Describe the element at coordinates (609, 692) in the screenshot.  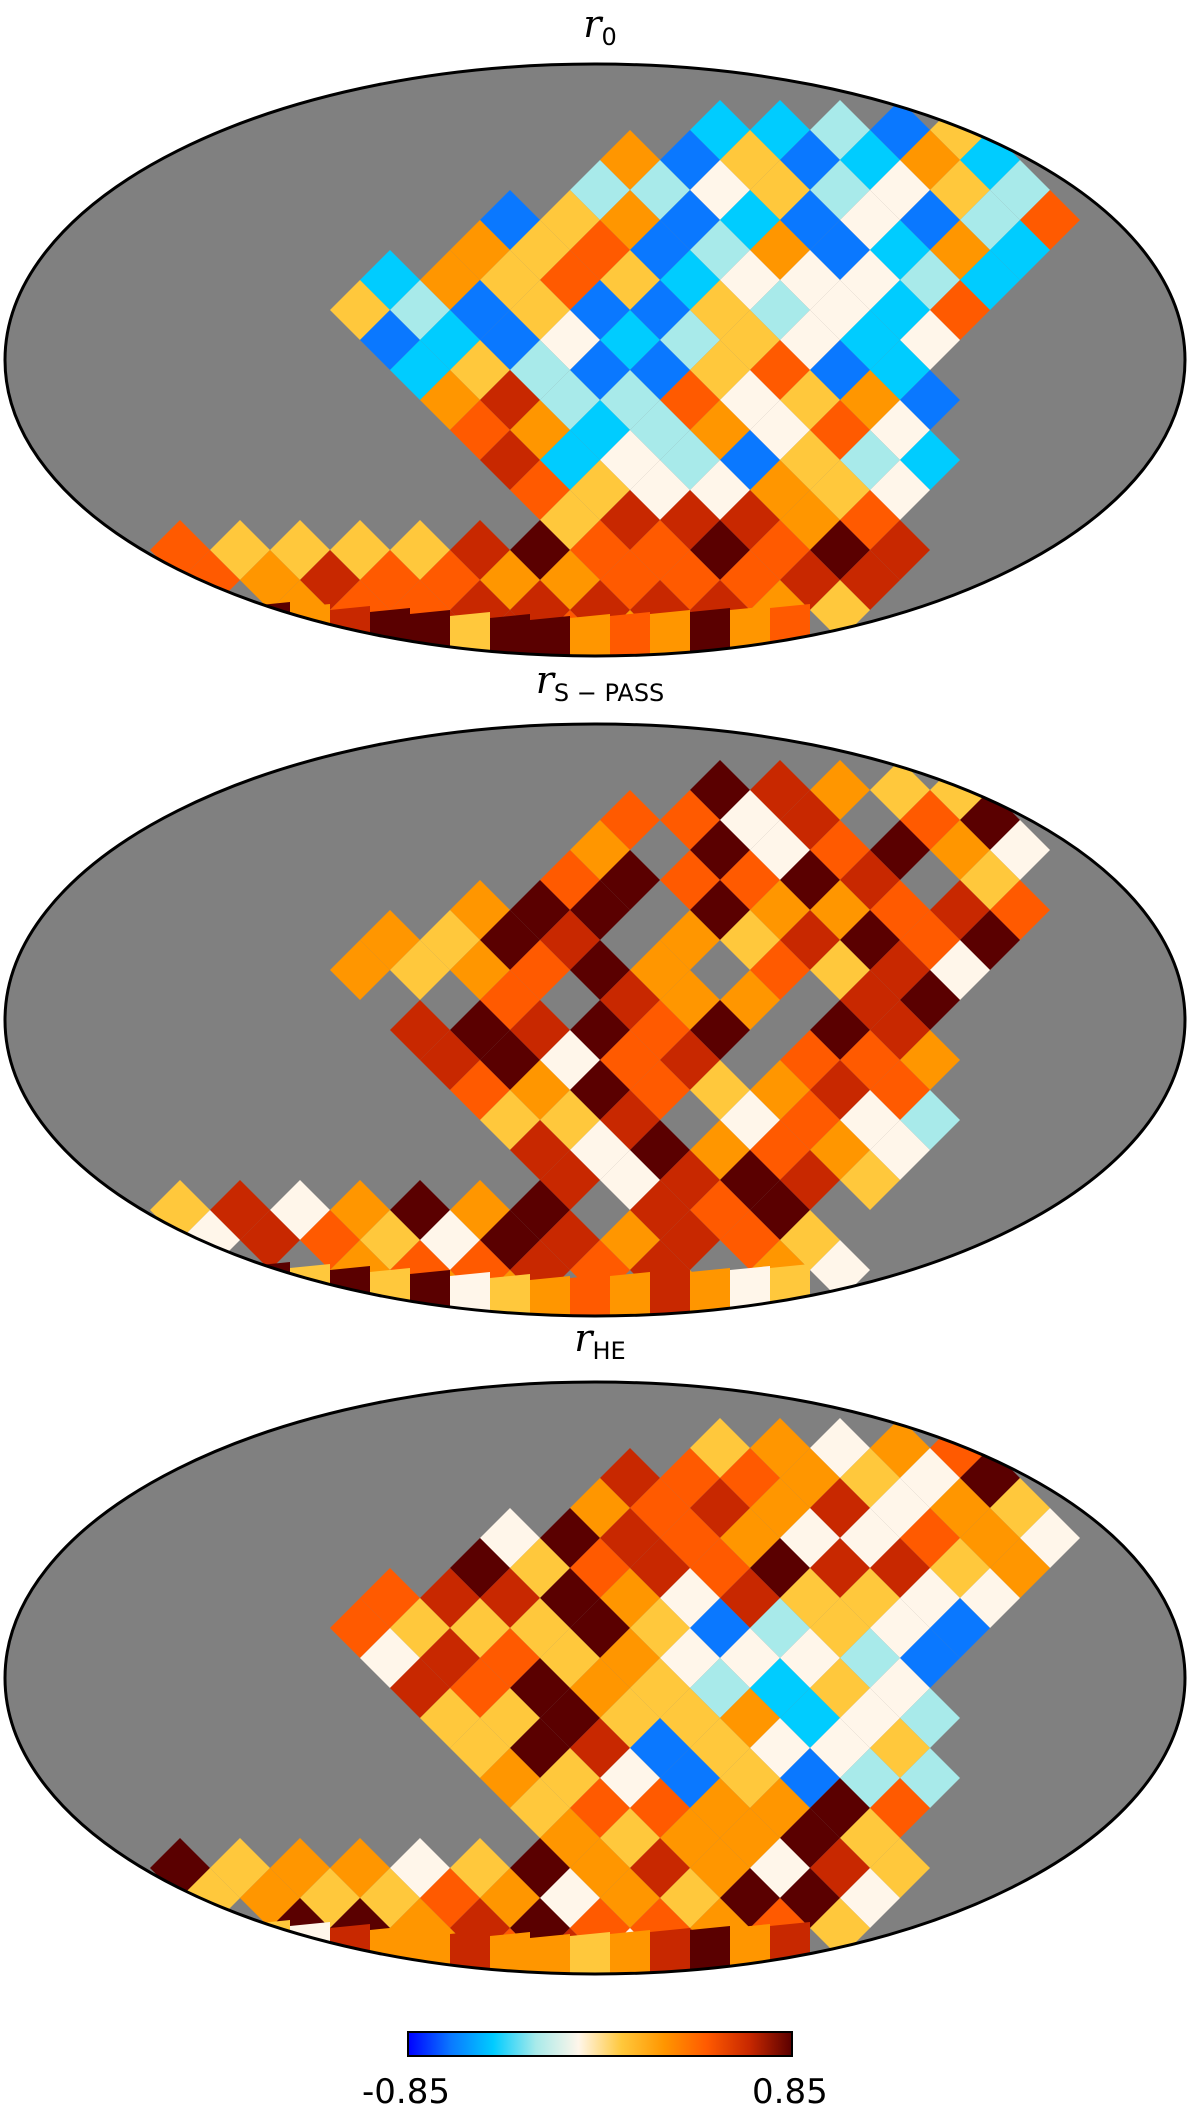
I see `title-subscript: S − PASS` at that location.